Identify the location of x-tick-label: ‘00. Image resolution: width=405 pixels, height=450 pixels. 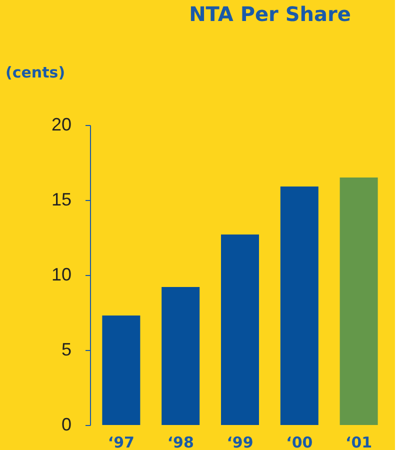
(299, 442).